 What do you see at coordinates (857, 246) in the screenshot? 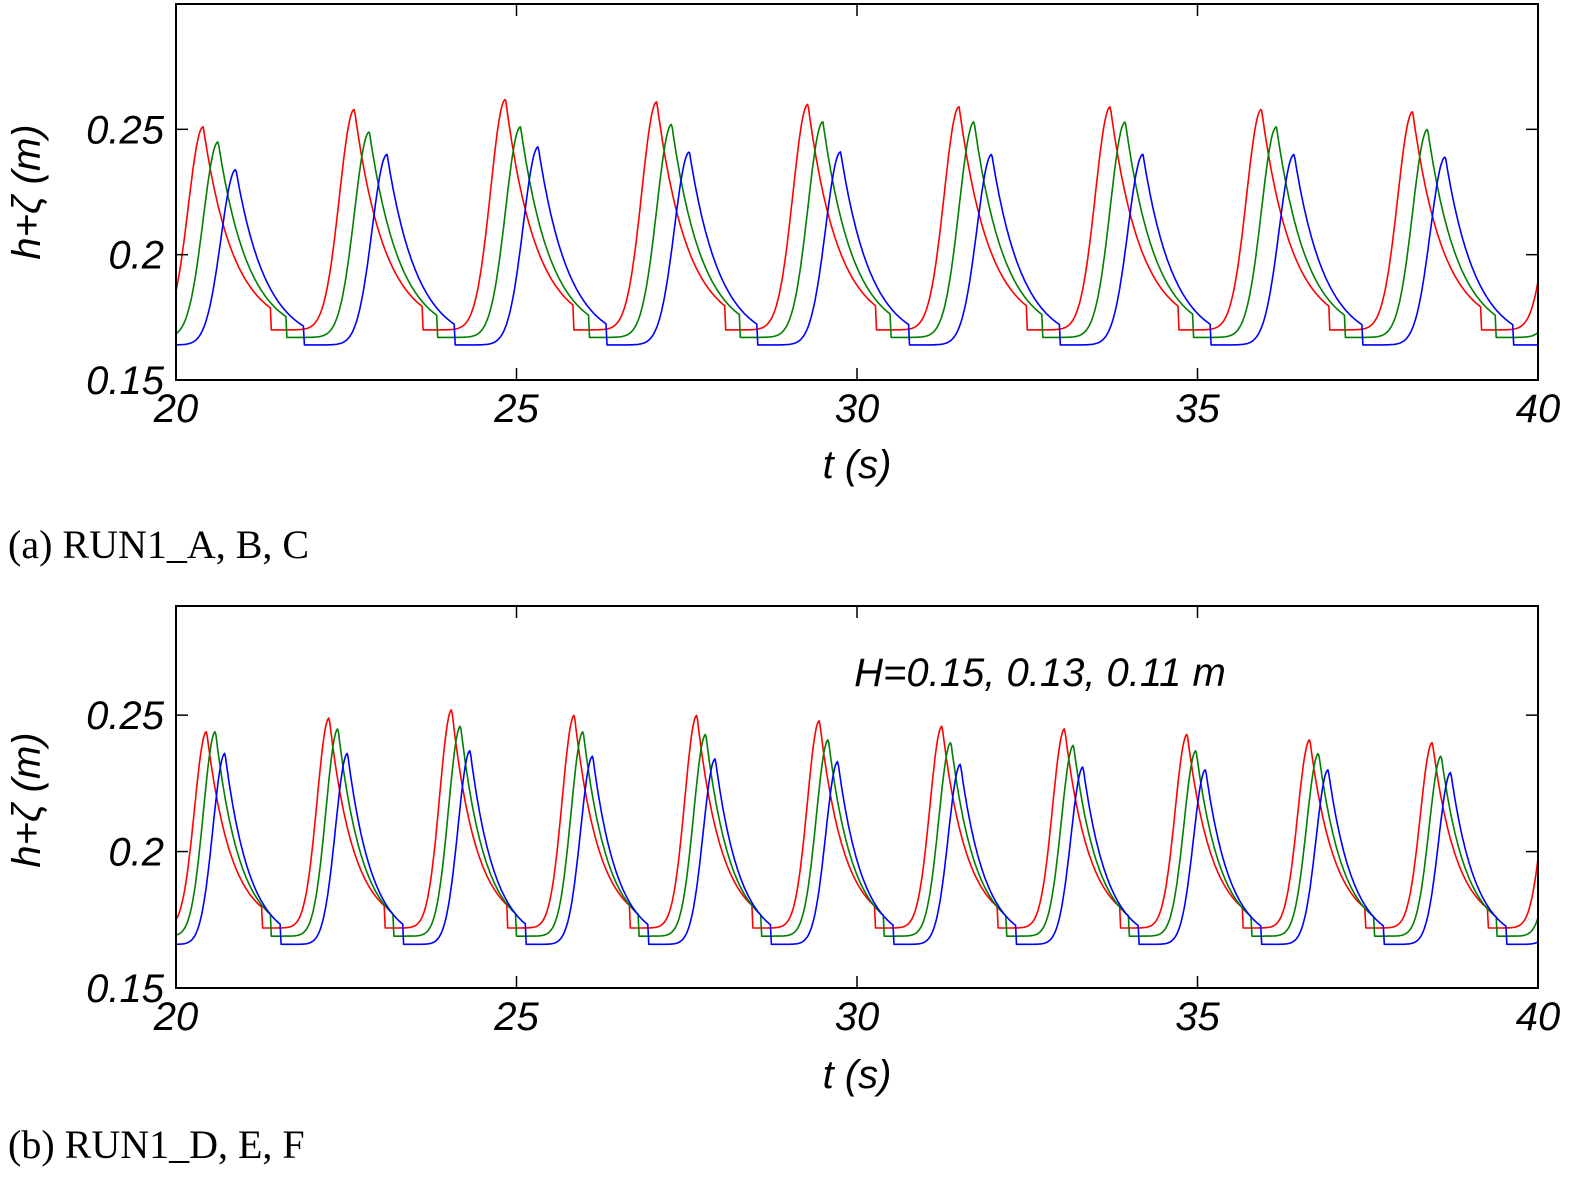
I see `series-line-run1_c` at bounding box center [857, 246].